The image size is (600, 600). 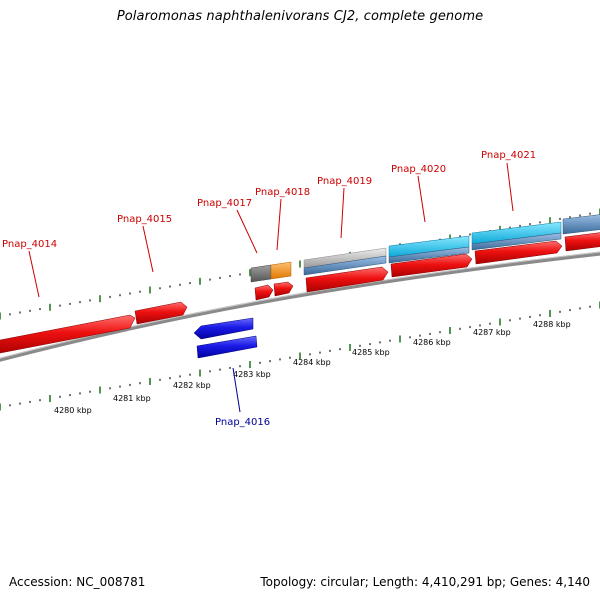 What do you see at coordinates (261, 273) in the screenshot?
I see `feature-bar-gray` at bounding box center [261, 273].